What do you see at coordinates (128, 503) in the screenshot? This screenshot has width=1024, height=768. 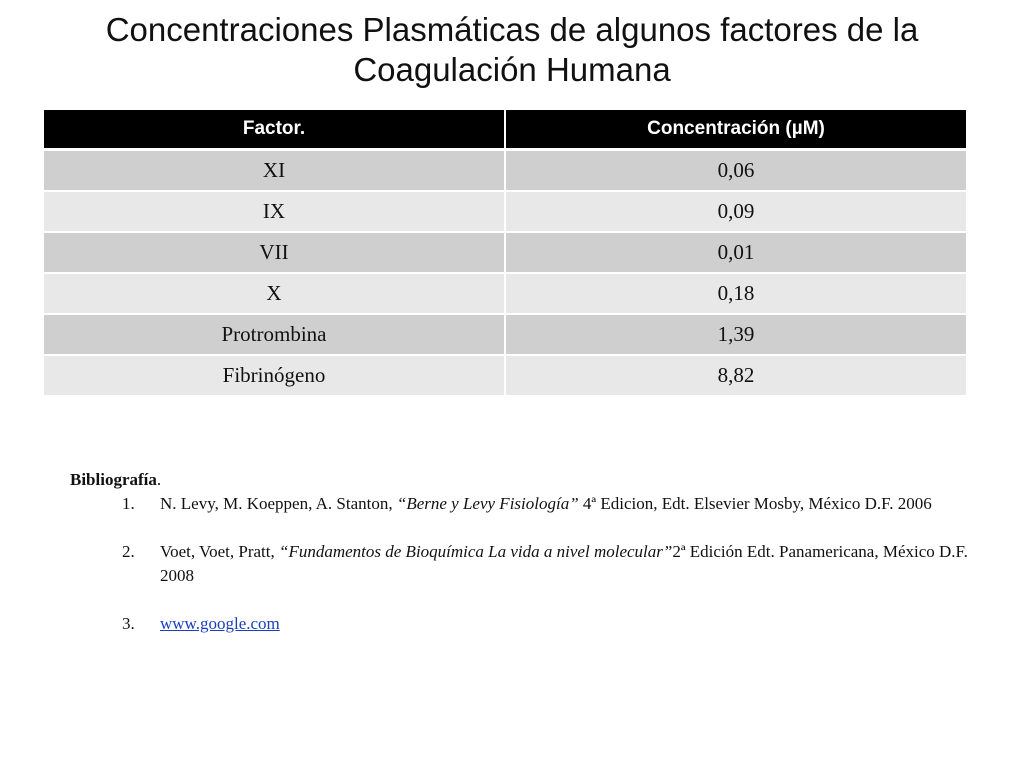 I see `reference-number: 1.` at bounding box center [128, 503].